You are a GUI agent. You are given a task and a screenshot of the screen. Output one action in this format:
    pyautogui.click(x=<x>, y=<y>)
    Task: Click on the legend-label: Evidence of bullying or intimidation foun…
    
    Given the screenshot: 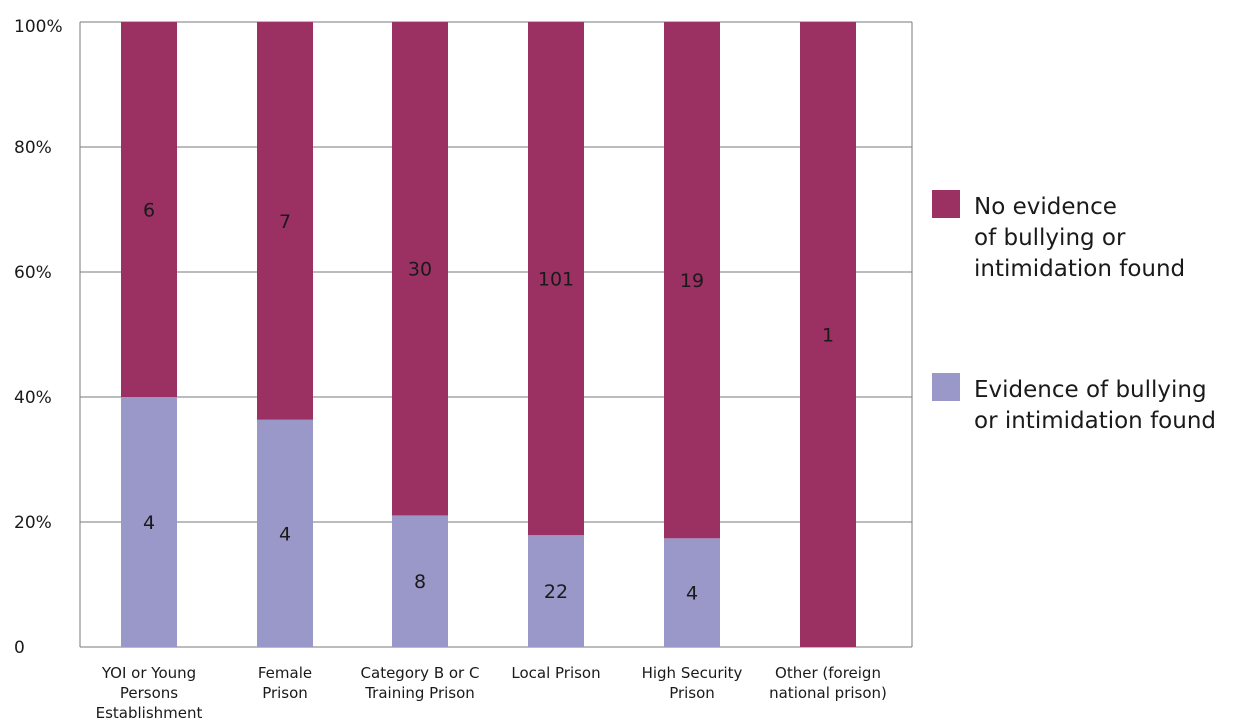 What is the action you would take?
    pyautogui.click(x=1095, y=405)
    